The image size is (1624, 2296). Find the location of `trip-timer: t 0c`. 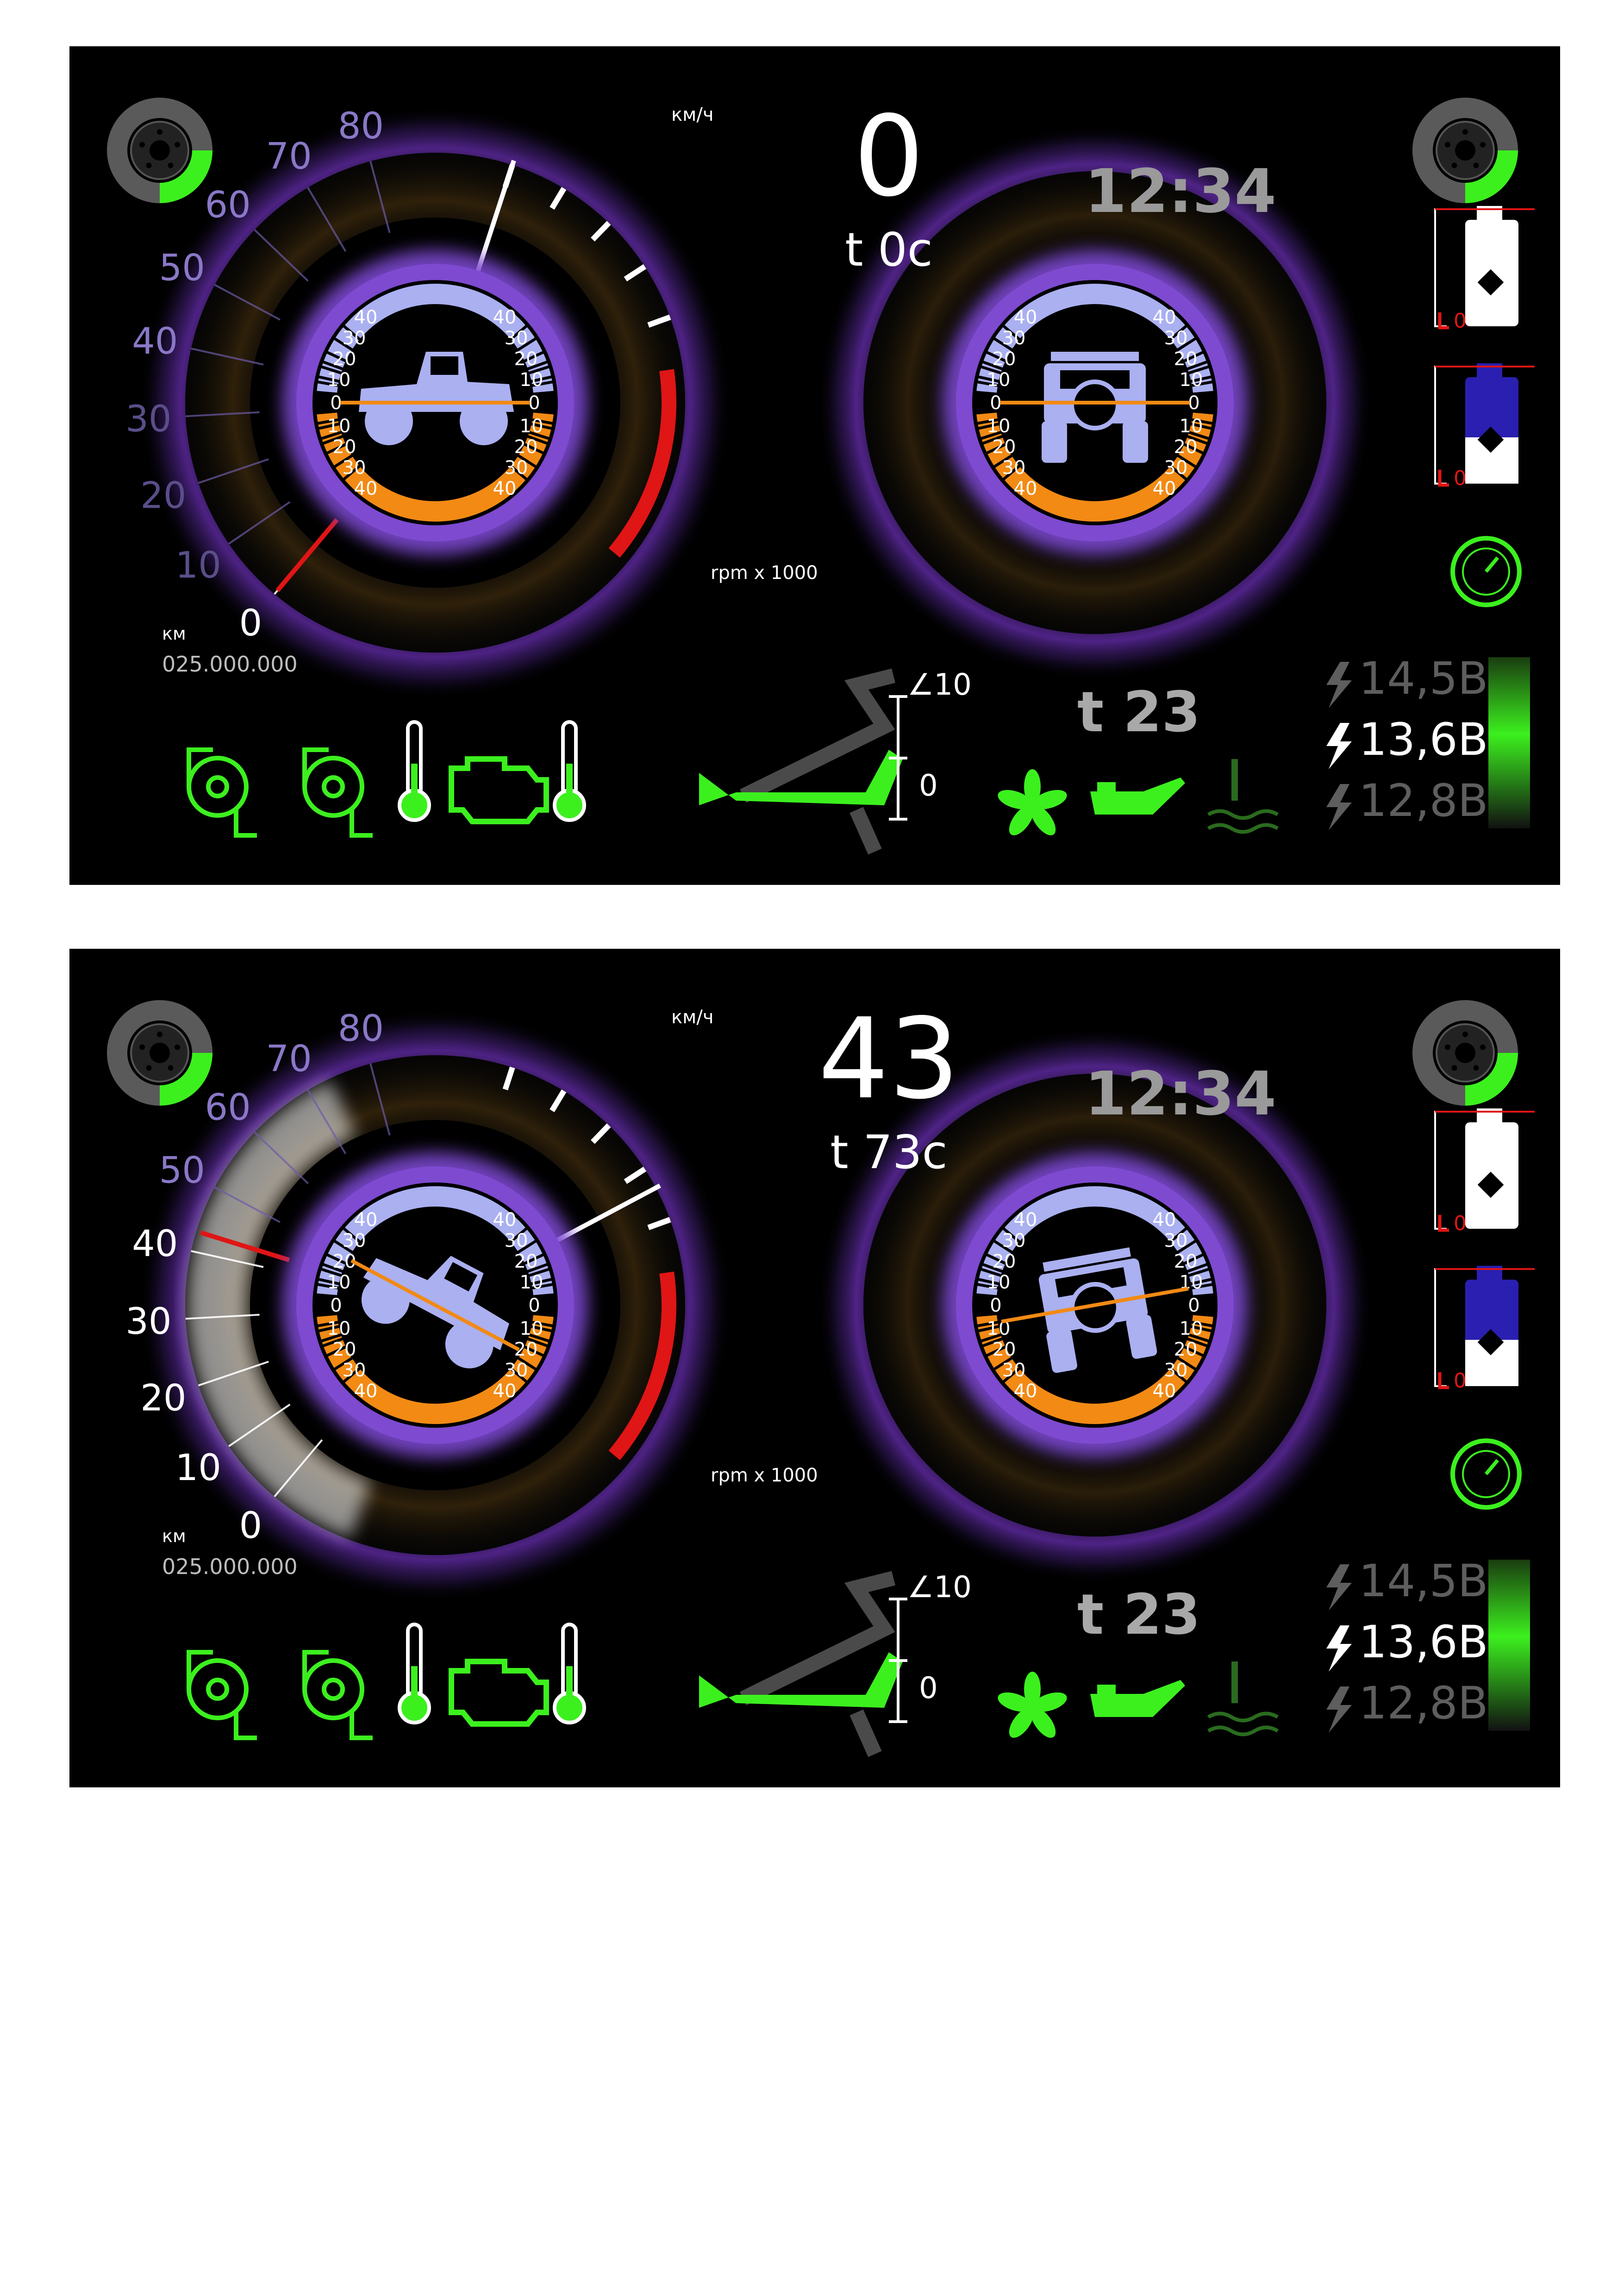

trip-timer: t 0c is located at coordinates (889, 250).